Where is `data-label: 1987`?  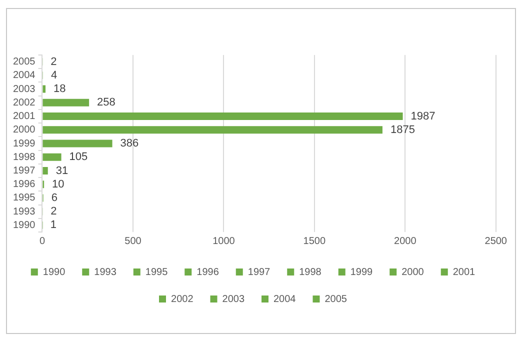 data-label: 1987 is located at coordinates (423, 116).